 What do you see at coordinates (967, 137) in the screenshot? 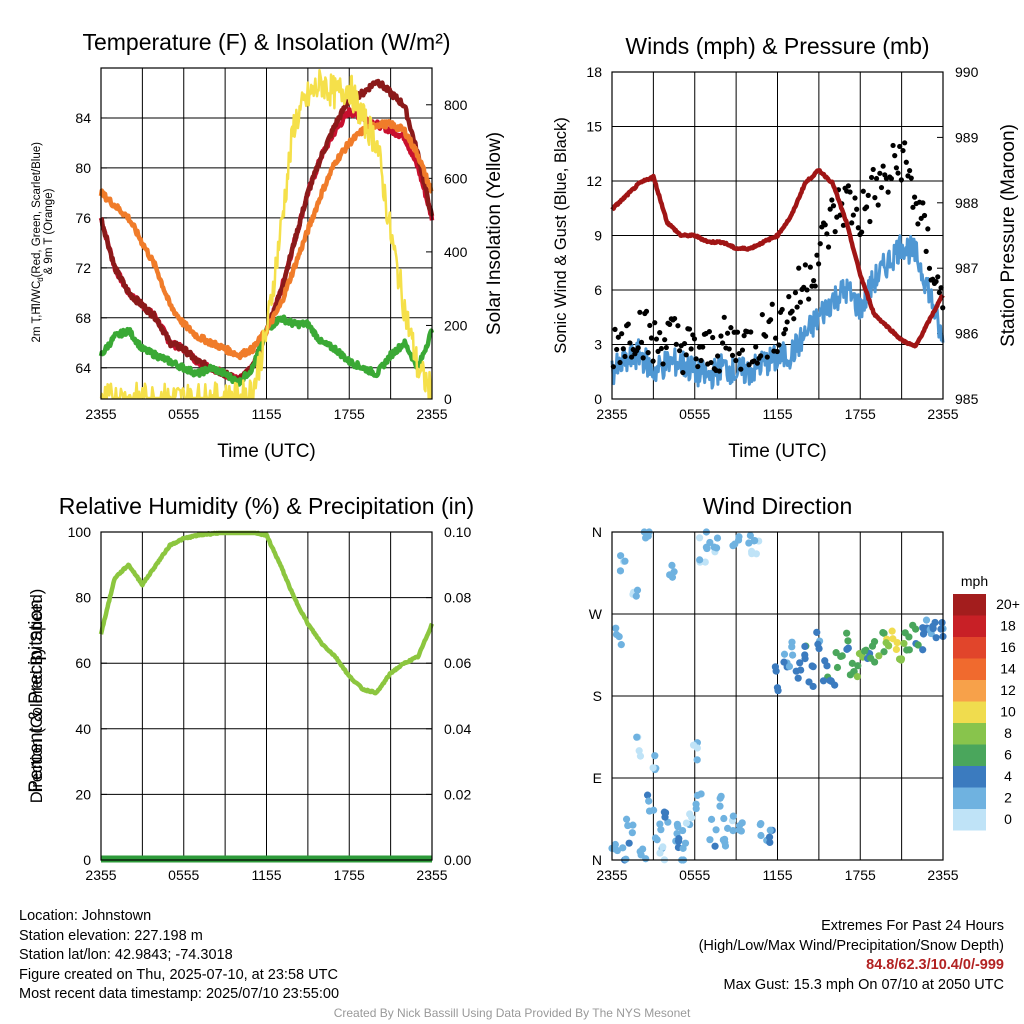
I see `y-tick-label-right: 989` at bounding box center [967, 137].